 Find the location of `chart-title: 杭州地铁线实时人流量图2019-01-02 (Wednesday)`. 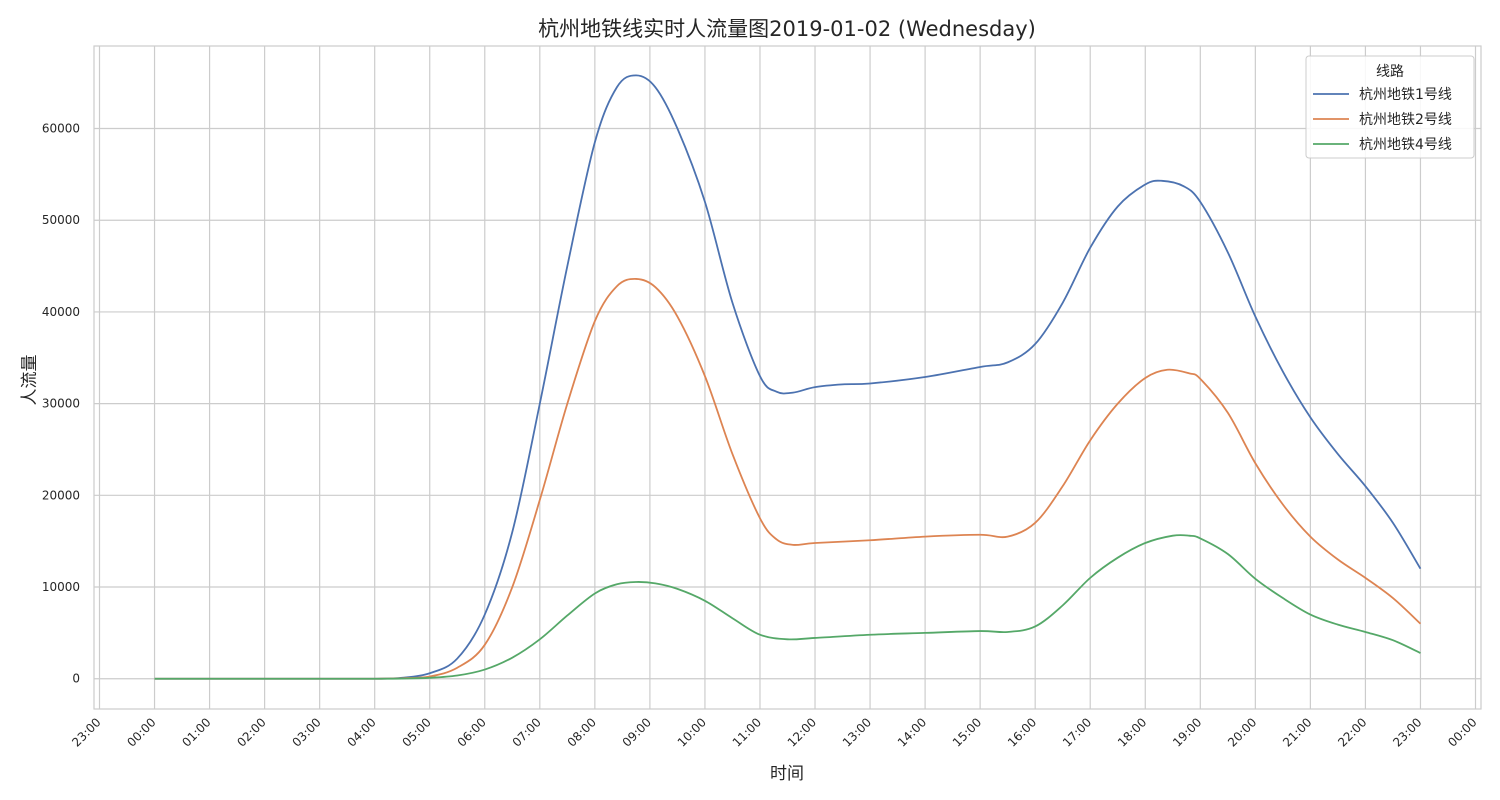

chart-title: 杭州地铁线实时人流量图2019-01-02 (Wednesday) is located at coordinates (787, 29).